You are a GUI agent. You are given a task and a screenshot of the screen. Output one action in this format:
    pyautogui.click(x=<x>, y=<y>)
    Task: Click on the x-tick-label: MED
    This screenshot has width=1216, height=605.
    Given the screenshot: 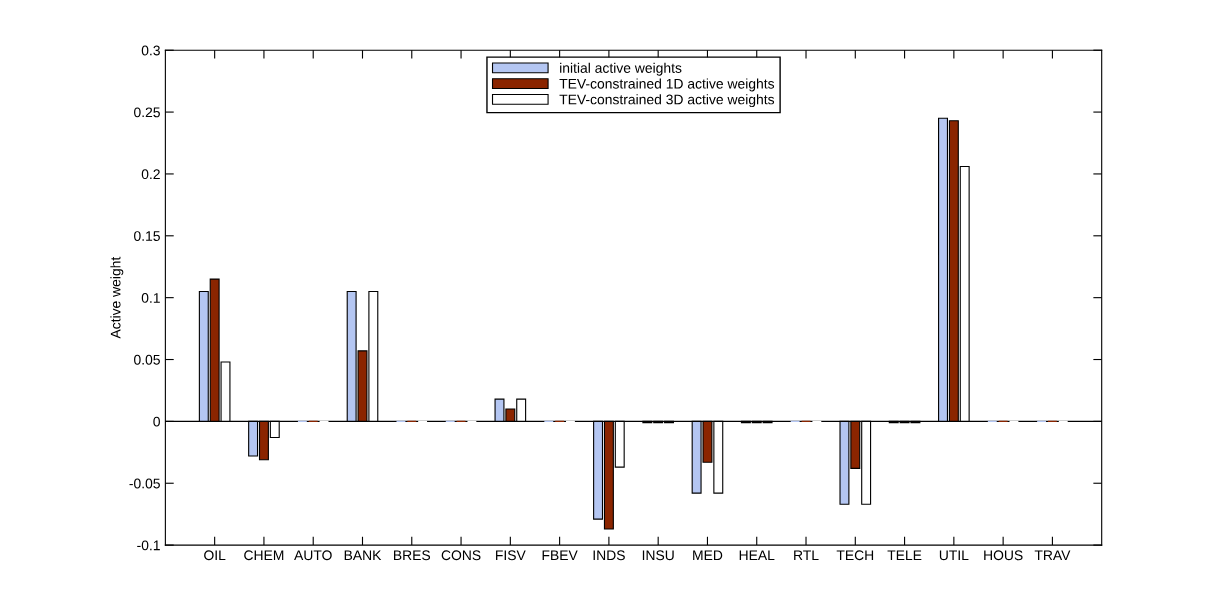 What is the action you would take?
    pyautogui.click(x=708, y=555)
    